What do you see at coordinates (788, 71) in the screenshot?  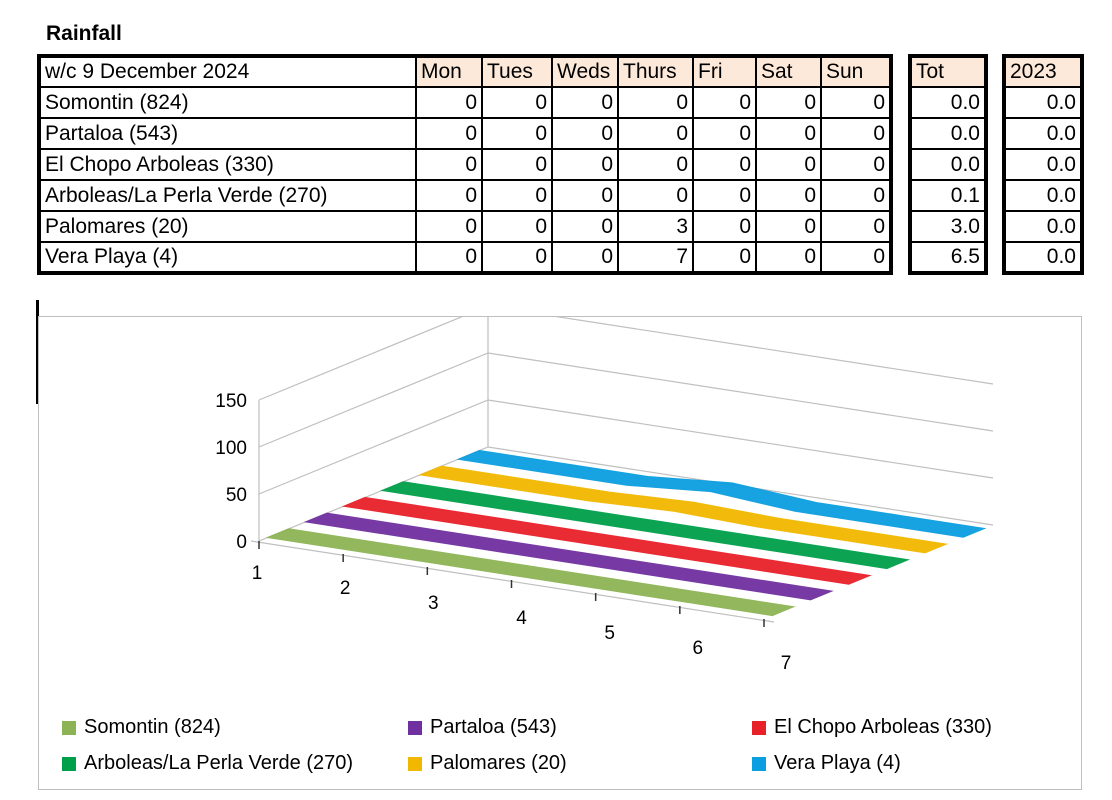 I see `day-header: Sat` at bounding box center [788, 71].